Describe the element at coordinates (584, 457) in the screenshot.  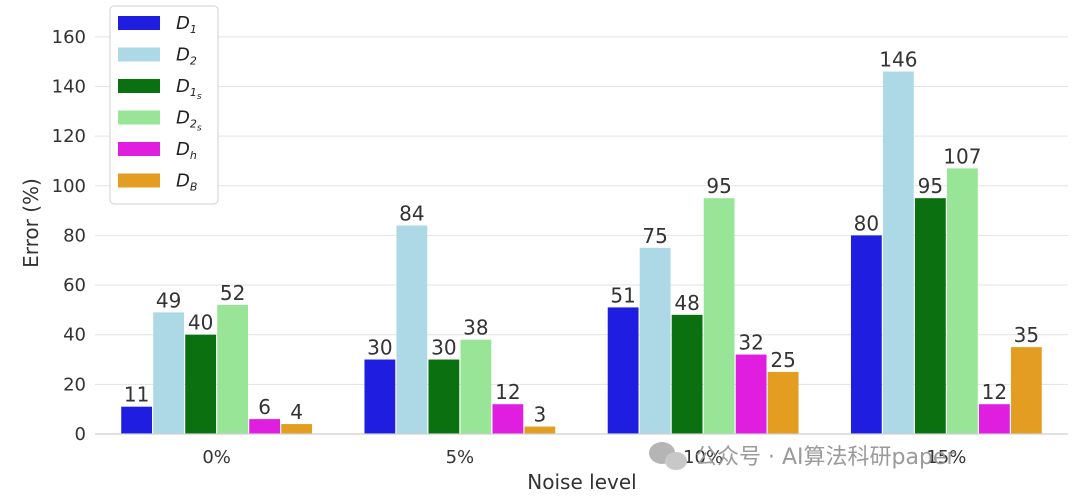
I see `x-axis: 0% 5% 10% 15%` at that location.